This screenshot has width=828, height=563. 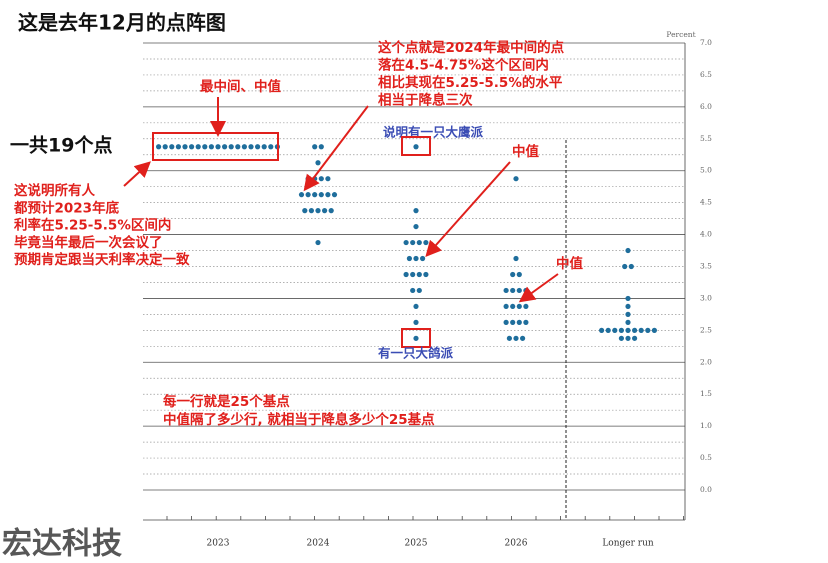 What do you see at coordinates (218, 544) in the screenshot?
I see `x-tick-label: 2023` at bounding box center [218, 544].